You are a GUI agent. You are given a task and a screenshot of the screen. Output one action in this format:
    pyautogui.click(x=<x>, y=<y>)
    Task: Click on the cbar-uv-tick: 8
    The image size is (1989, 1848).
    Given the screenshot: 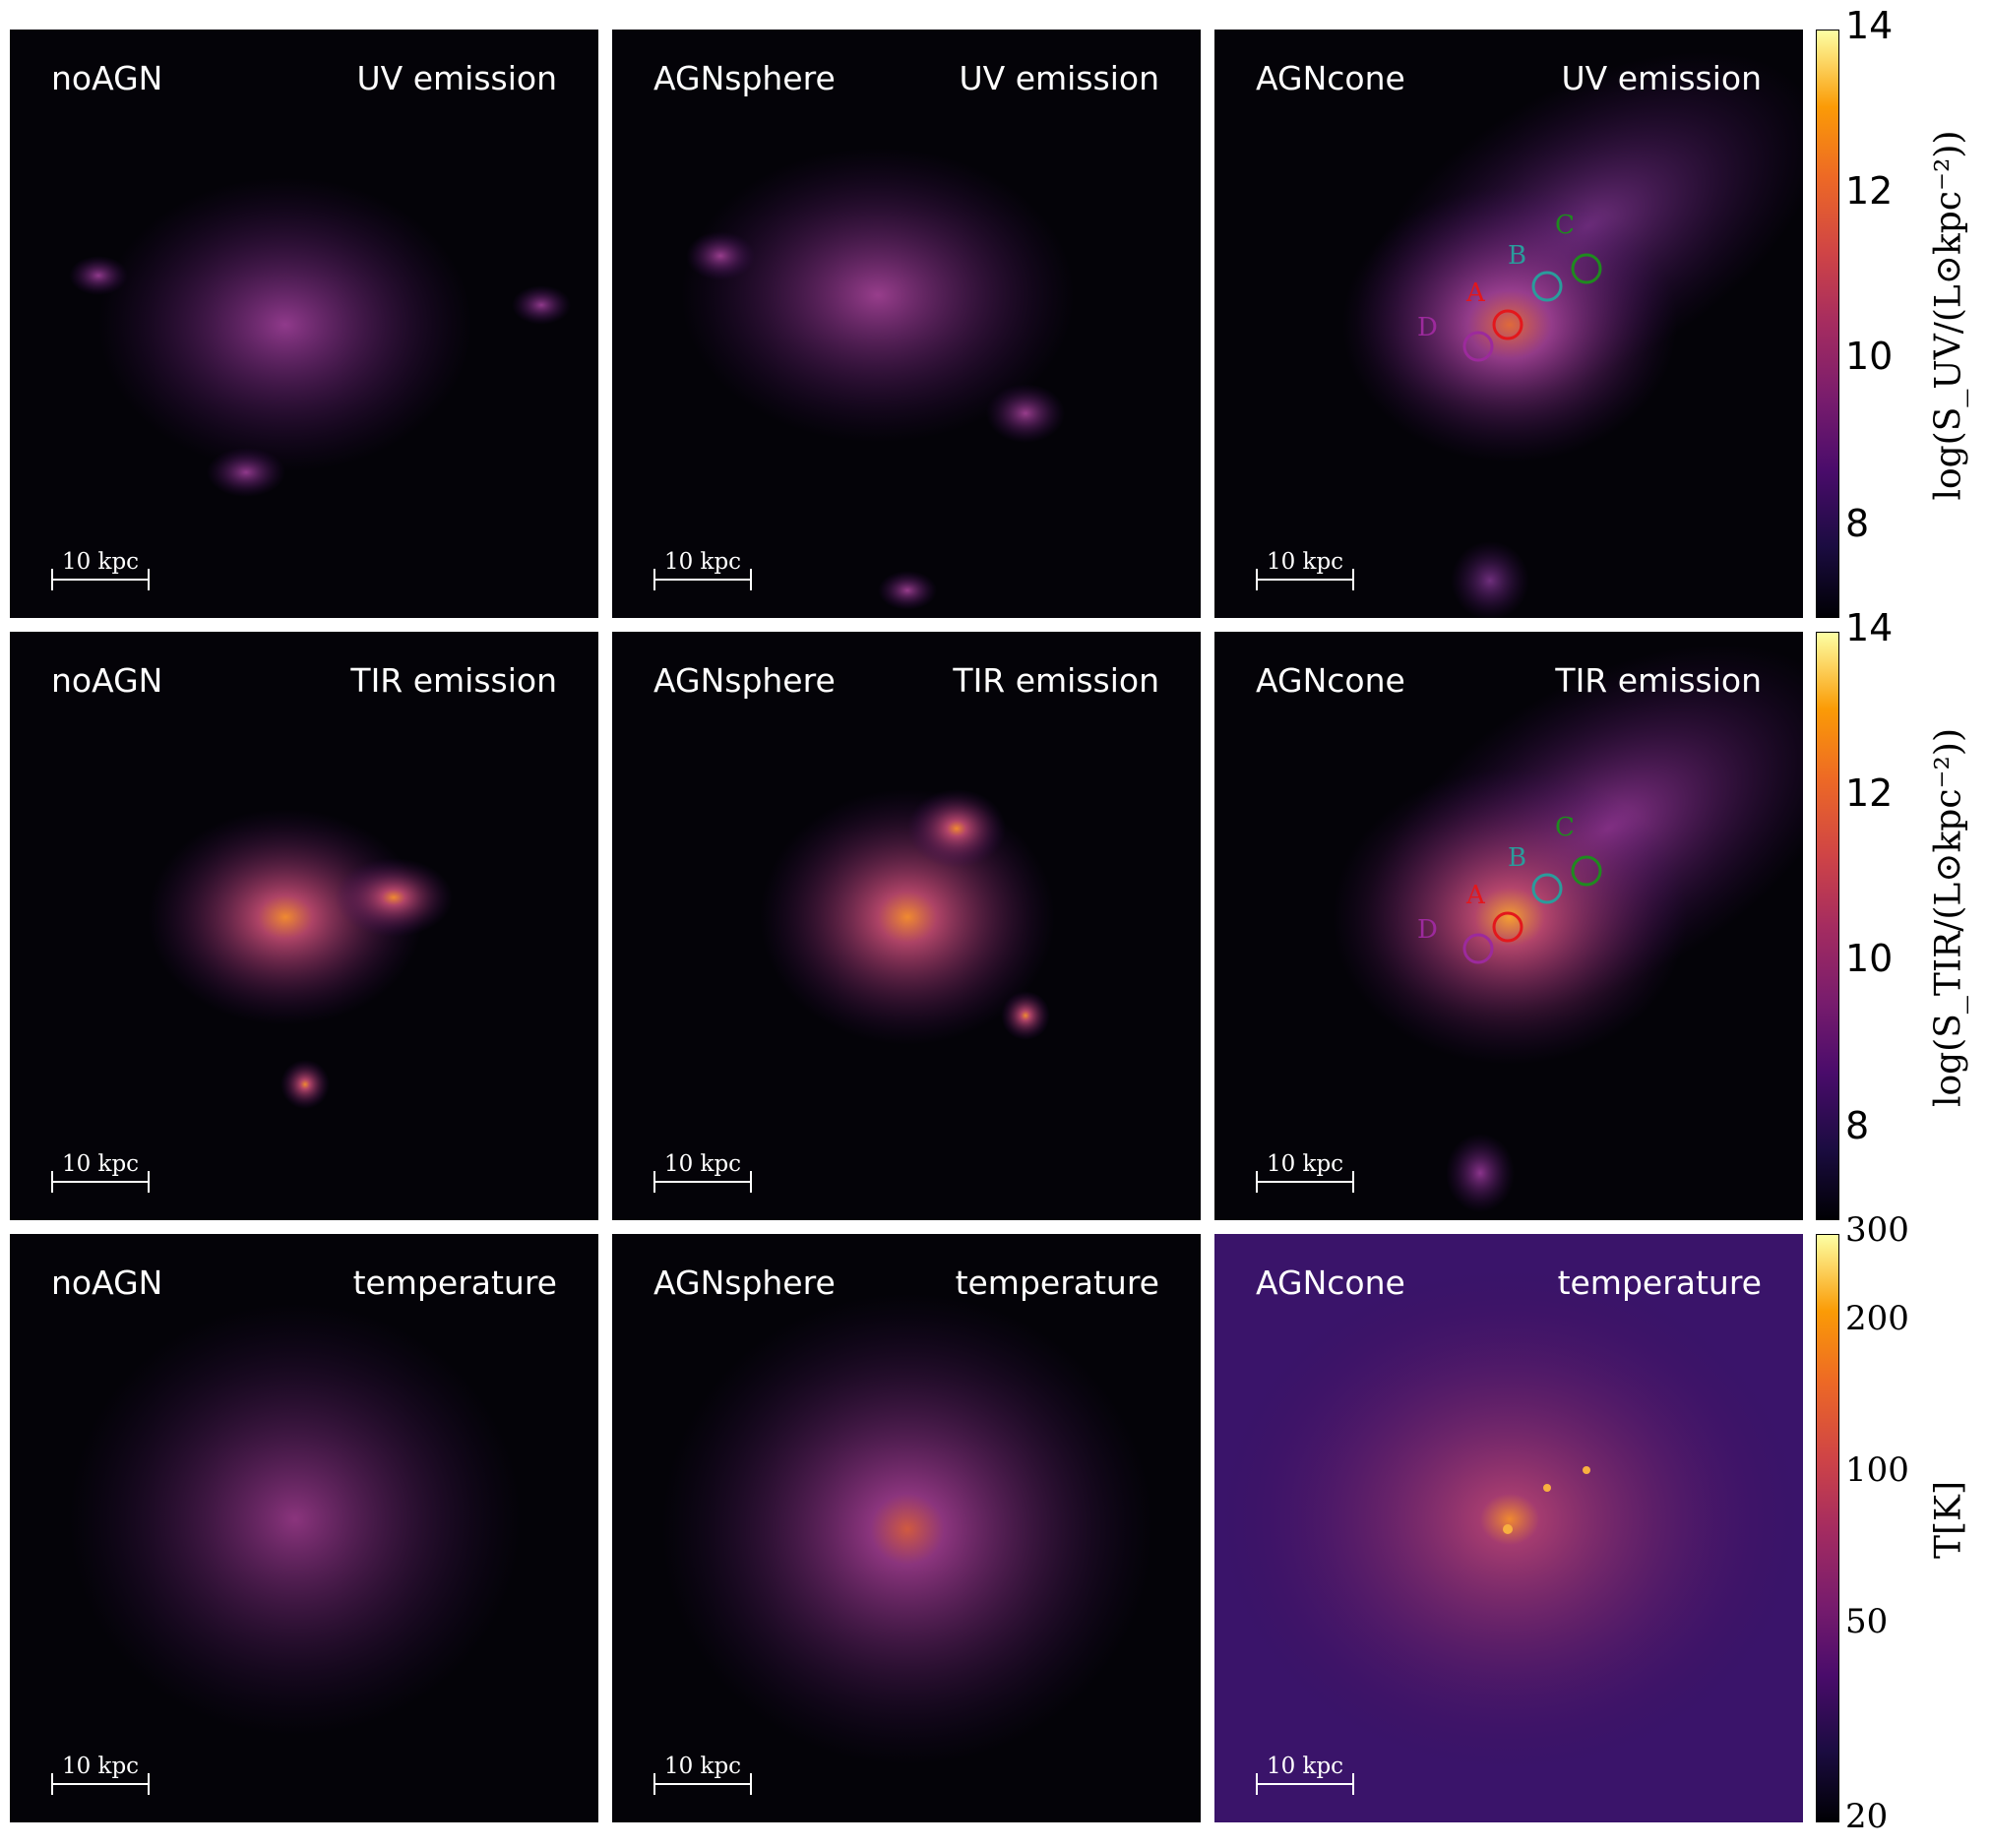 What is the action you would take?
    pyautogui.click(x=1857, y=523)
    